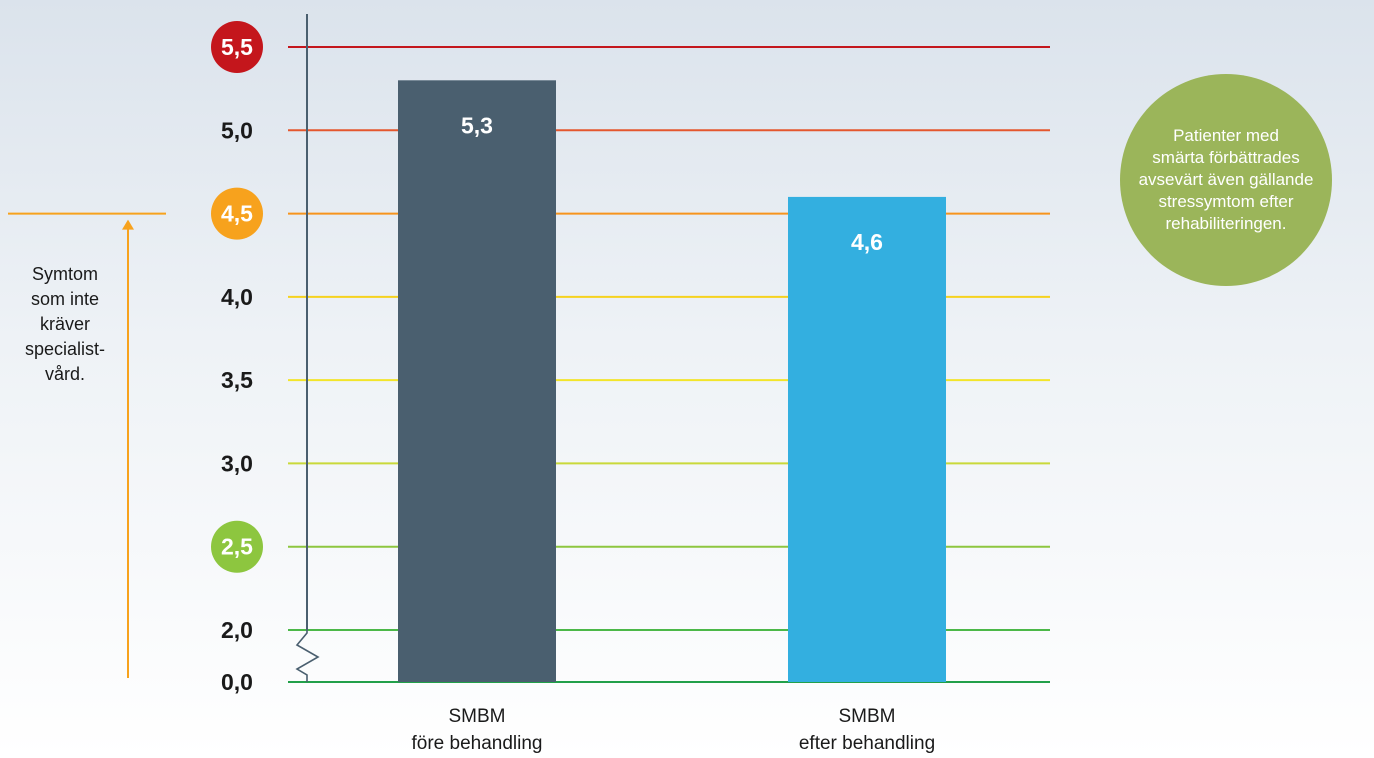 This screenshot has height=758, width=1374. What do you see at coordinates (307, 656) in the screenshot?
I see `axis-break` at bounding box center [307, 656].